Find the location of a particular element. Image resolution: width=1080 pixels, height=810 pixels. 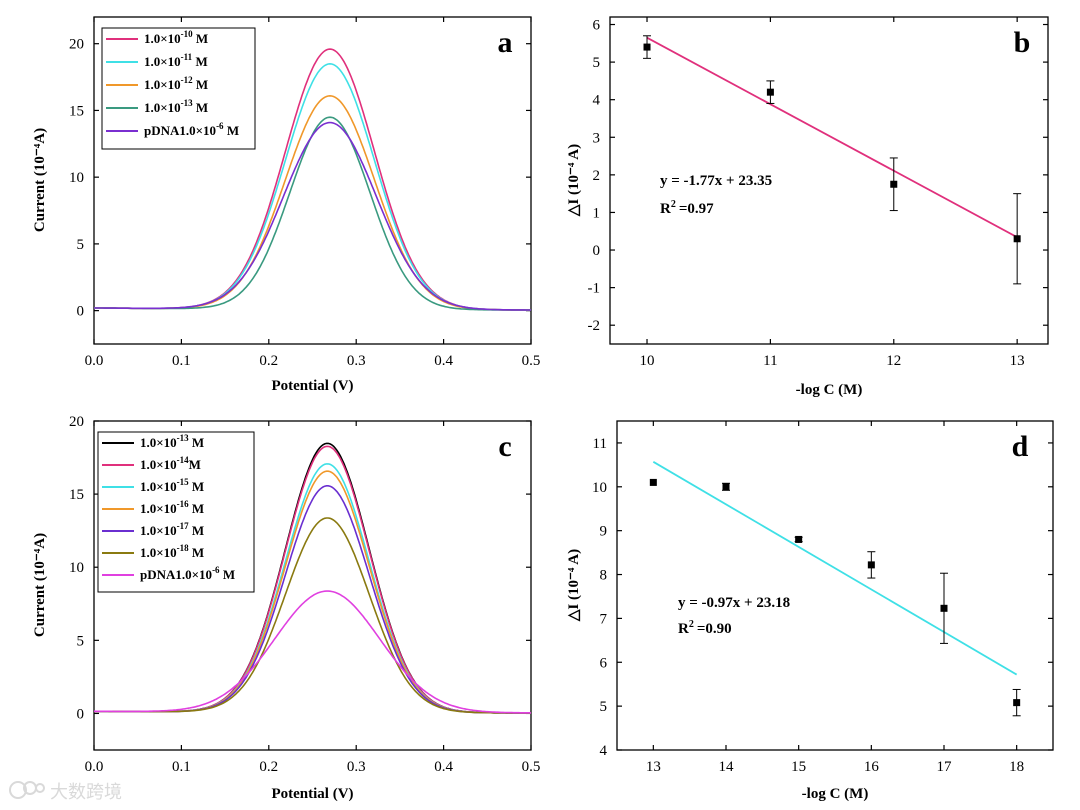

b-fit-line is located at coordinates (832, 137).